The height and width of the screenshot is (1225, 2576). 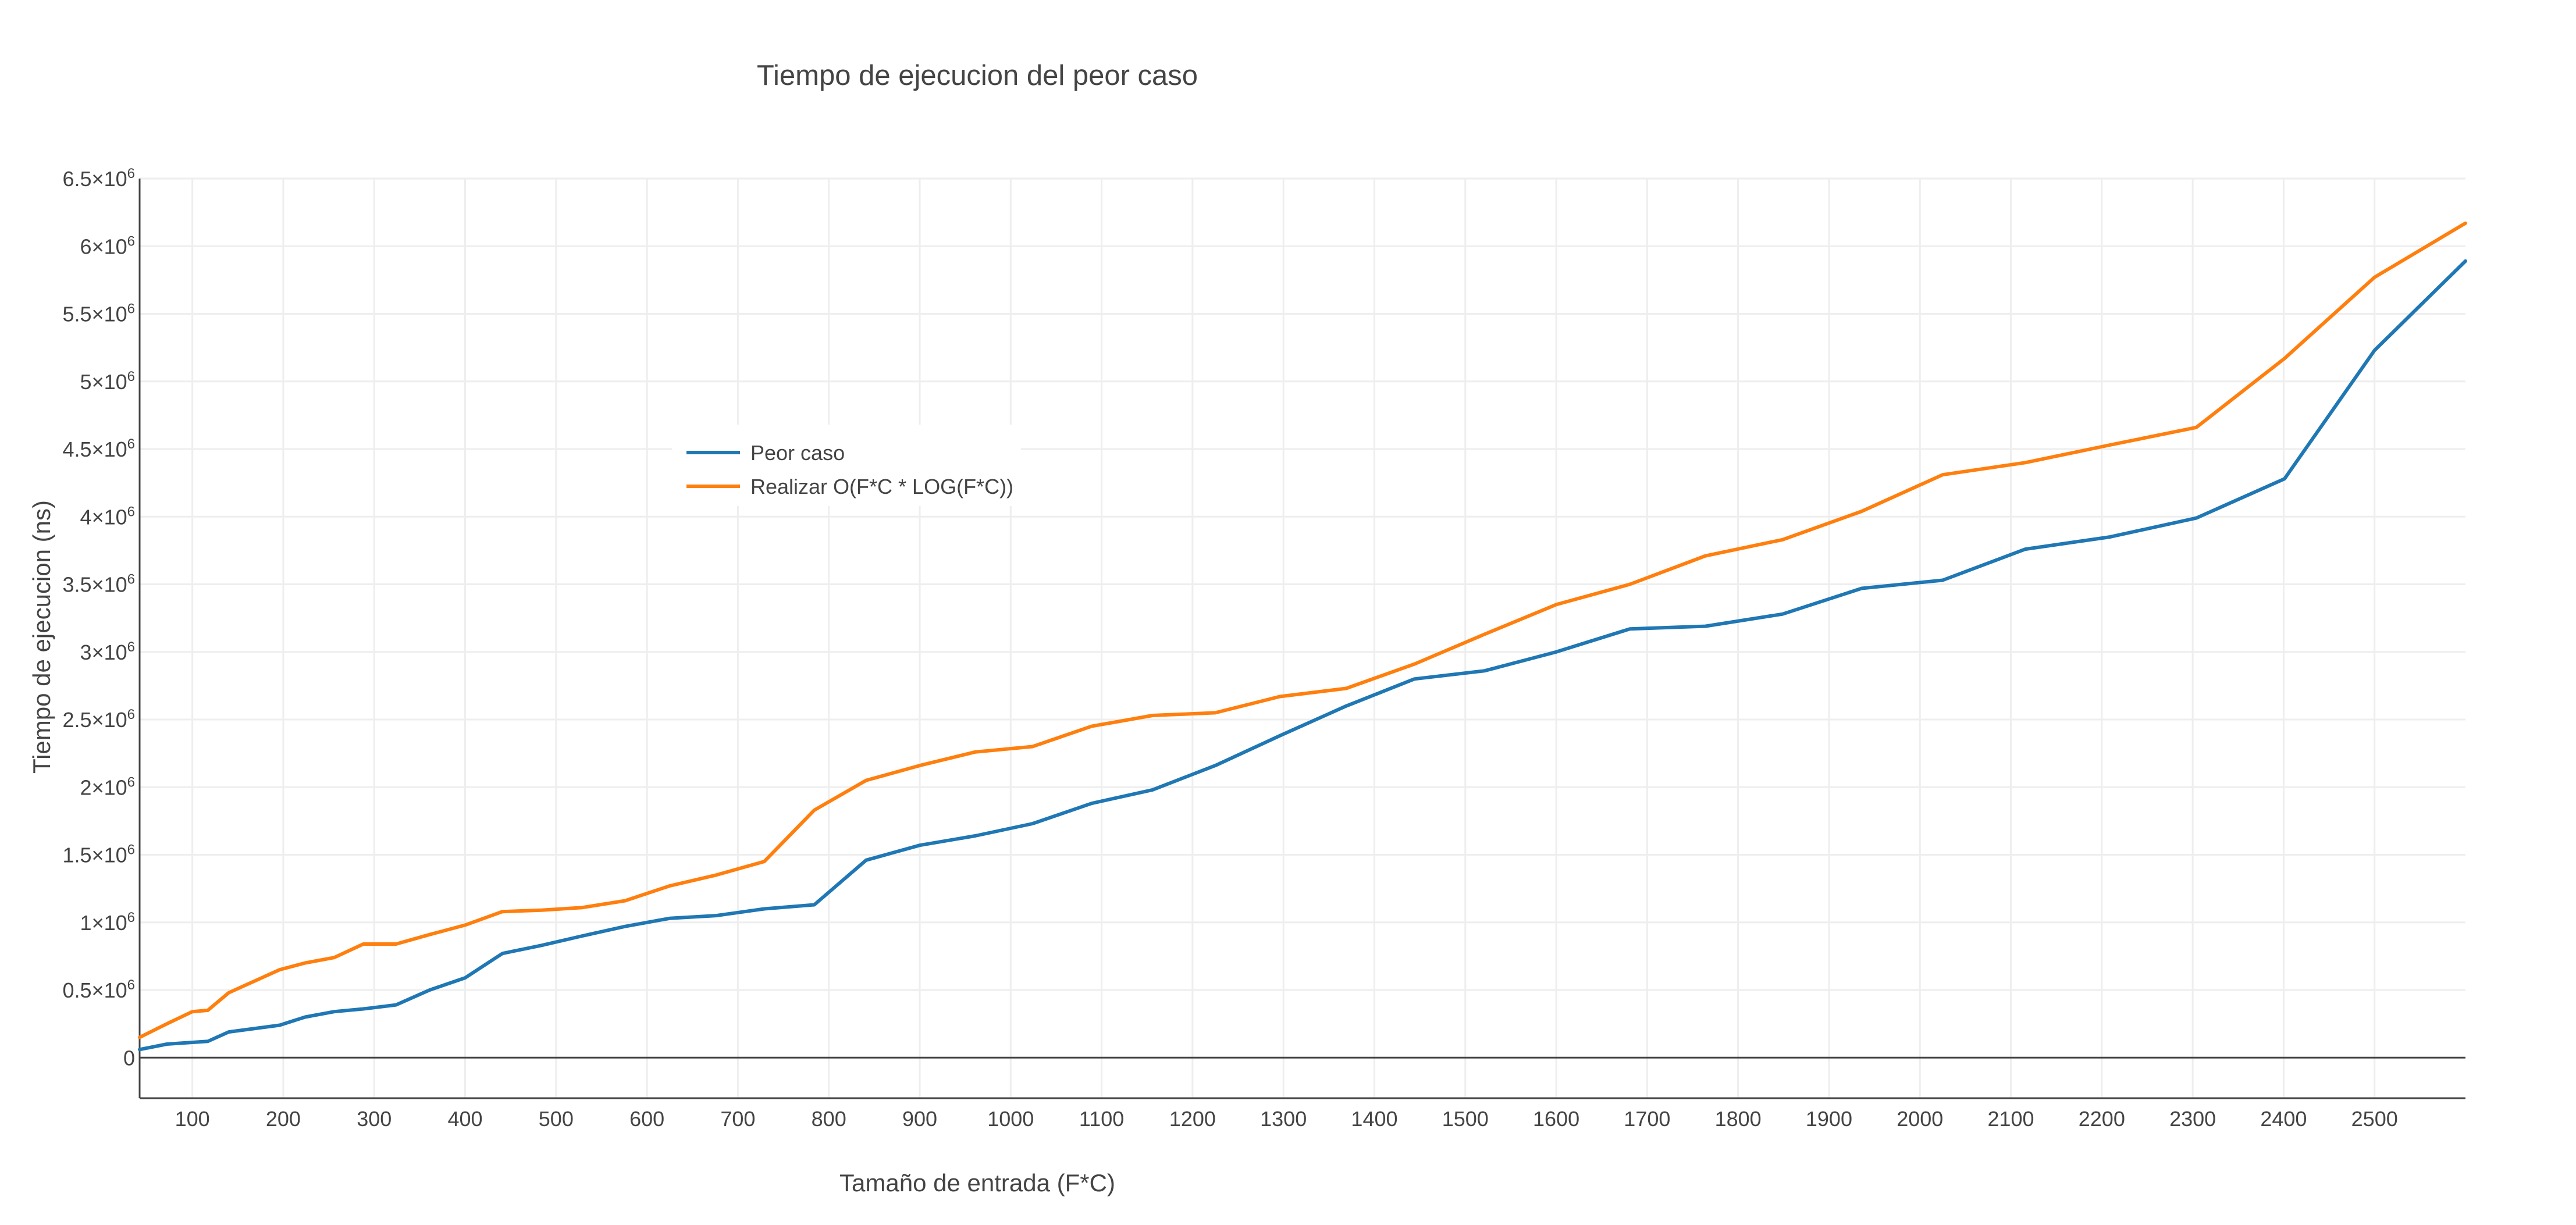 I want to click on x-tick-label: 1200, so click(x=1192, y=1119).